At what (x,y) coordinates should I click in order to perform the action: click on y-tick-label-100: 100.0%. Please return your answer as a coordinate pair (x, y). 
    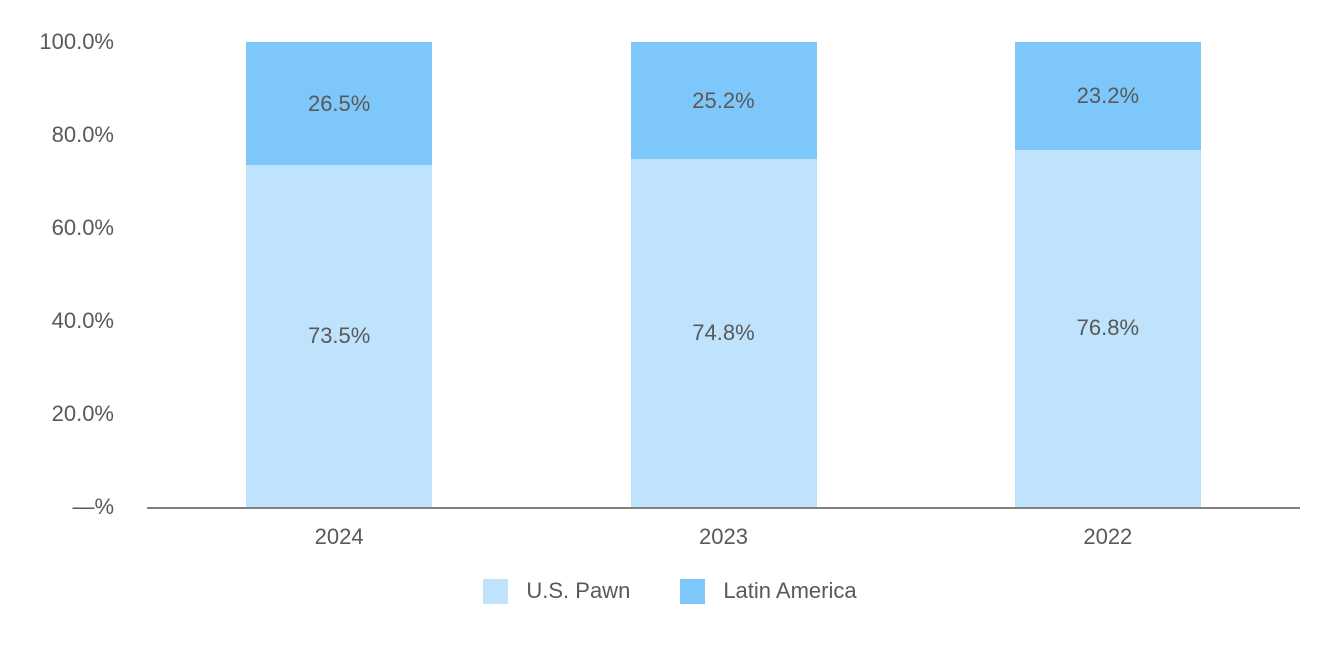
    Looking at the image, I should click on (76, 41).